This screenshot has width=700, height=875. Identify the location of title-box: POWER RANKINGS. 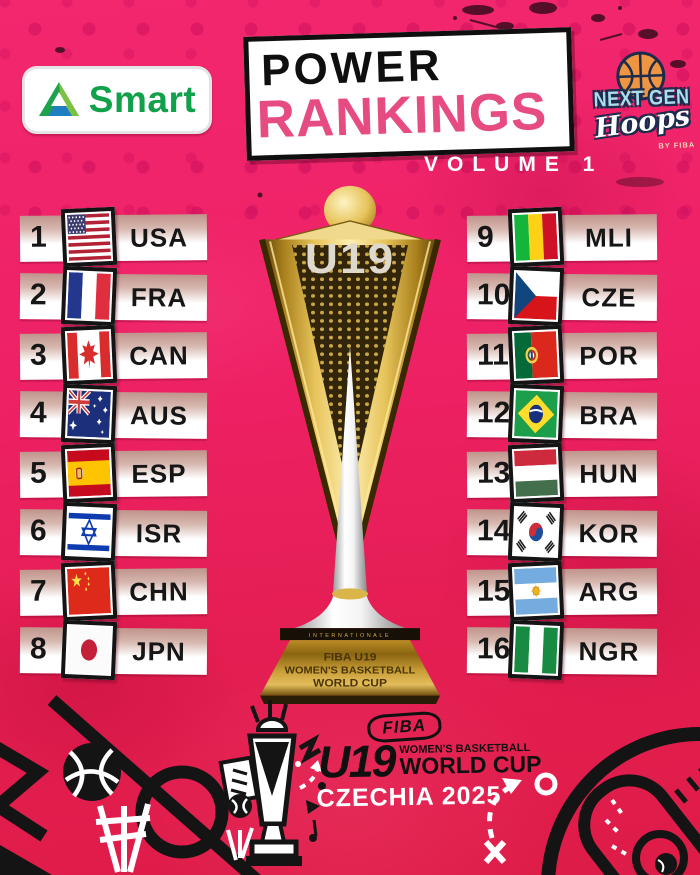
(409, 94).